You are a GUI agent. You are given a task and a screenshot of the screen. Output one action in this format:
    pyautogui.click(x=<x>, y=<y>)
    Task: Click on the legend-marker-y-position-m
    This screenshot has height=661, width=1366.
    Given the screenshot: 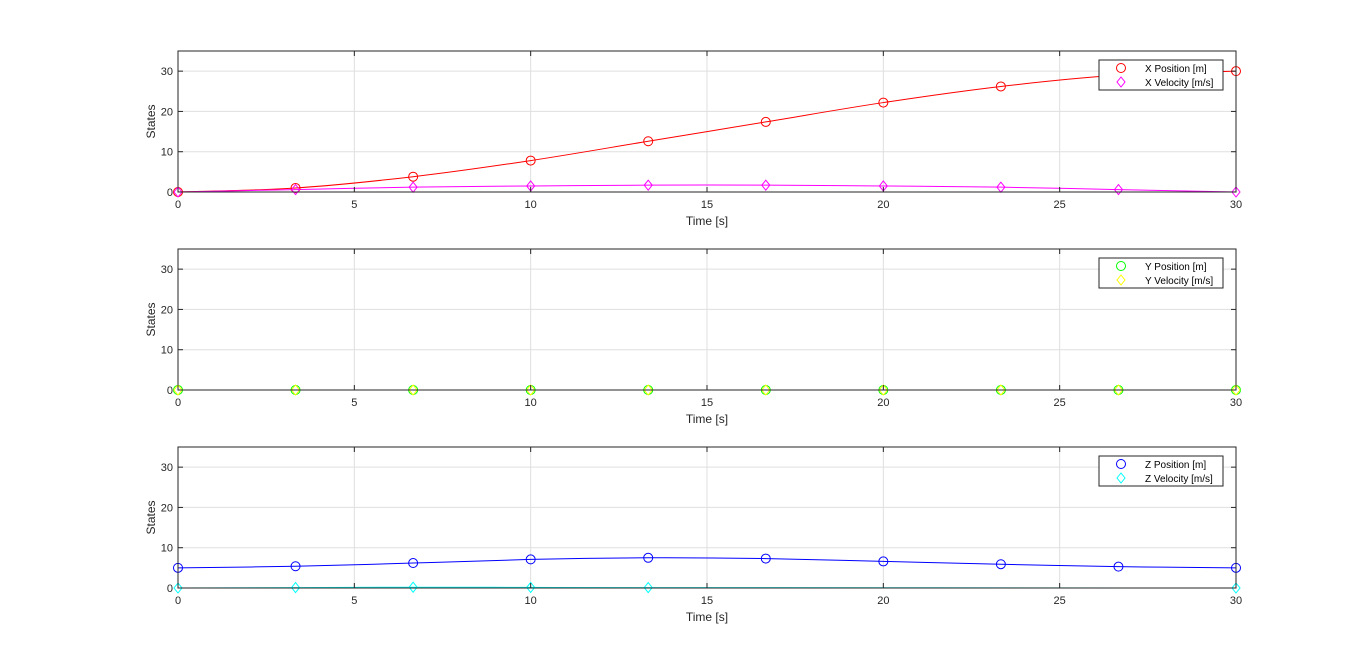 What is the action you would take?
    pyautogui.click(x=1121, y=266)
    